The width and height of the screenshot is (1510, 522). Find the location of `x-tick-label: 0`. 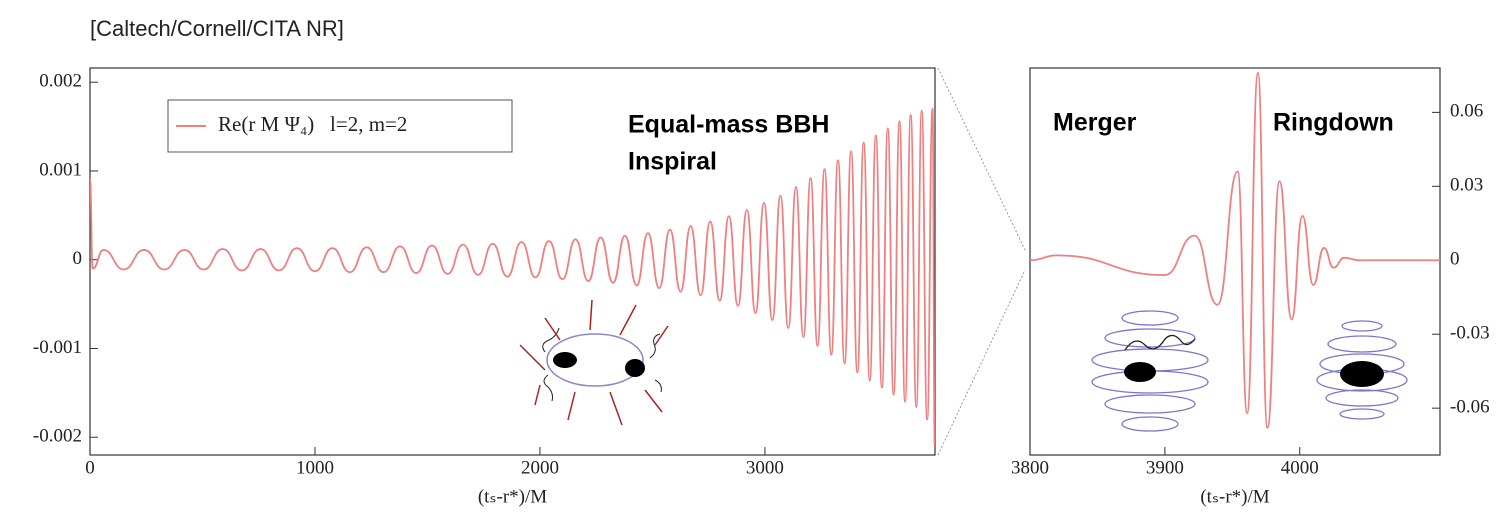

x-tick-label: 0 is located at coordinates (90, 467).